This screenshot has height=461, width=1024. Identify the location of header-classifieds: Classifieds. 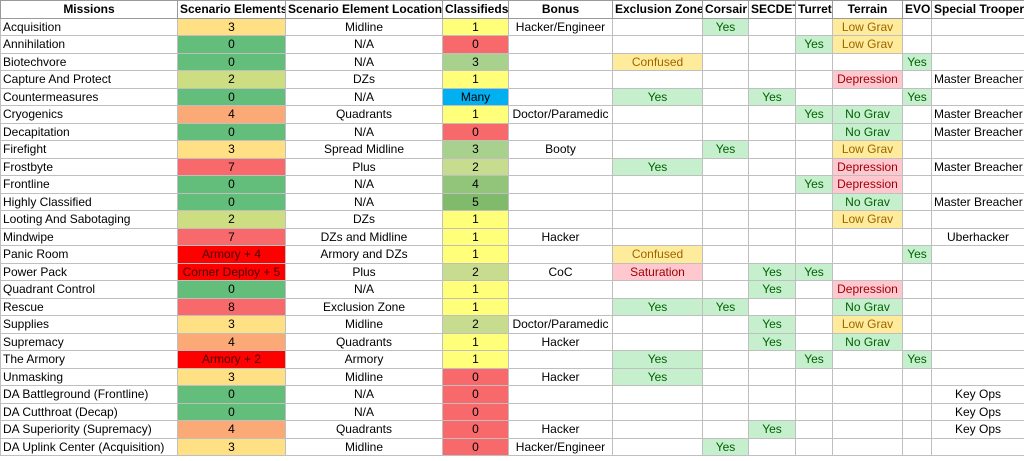
(475, 9).